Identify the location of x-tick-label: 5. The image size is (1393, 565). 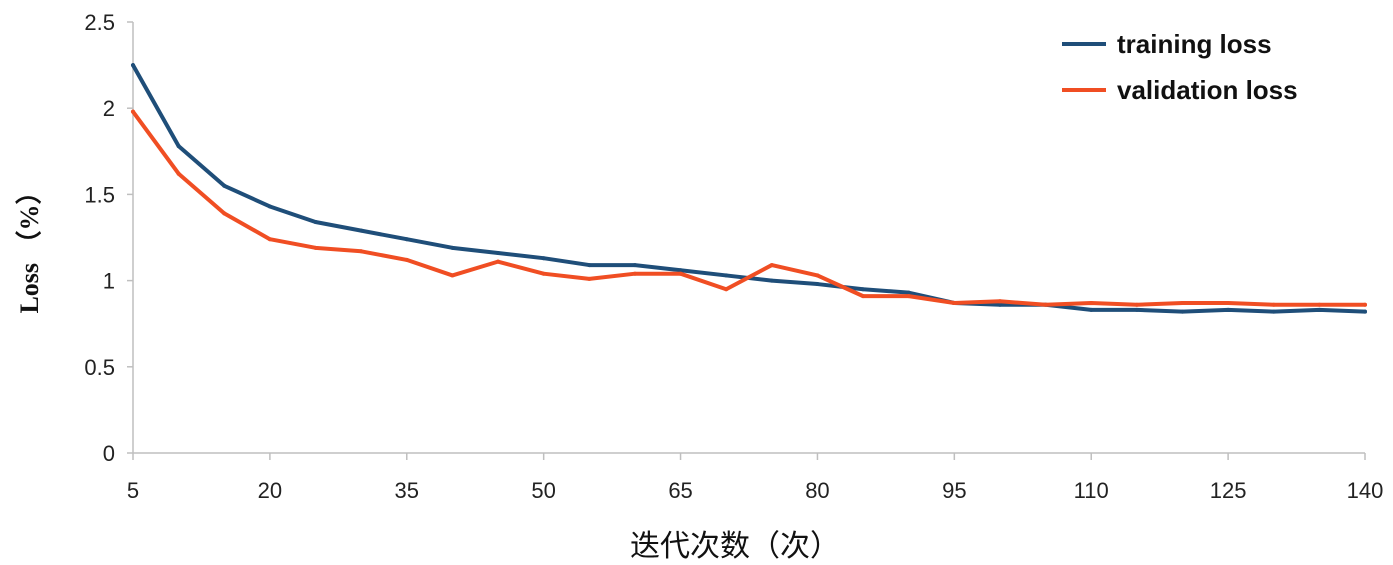
(133, 490).